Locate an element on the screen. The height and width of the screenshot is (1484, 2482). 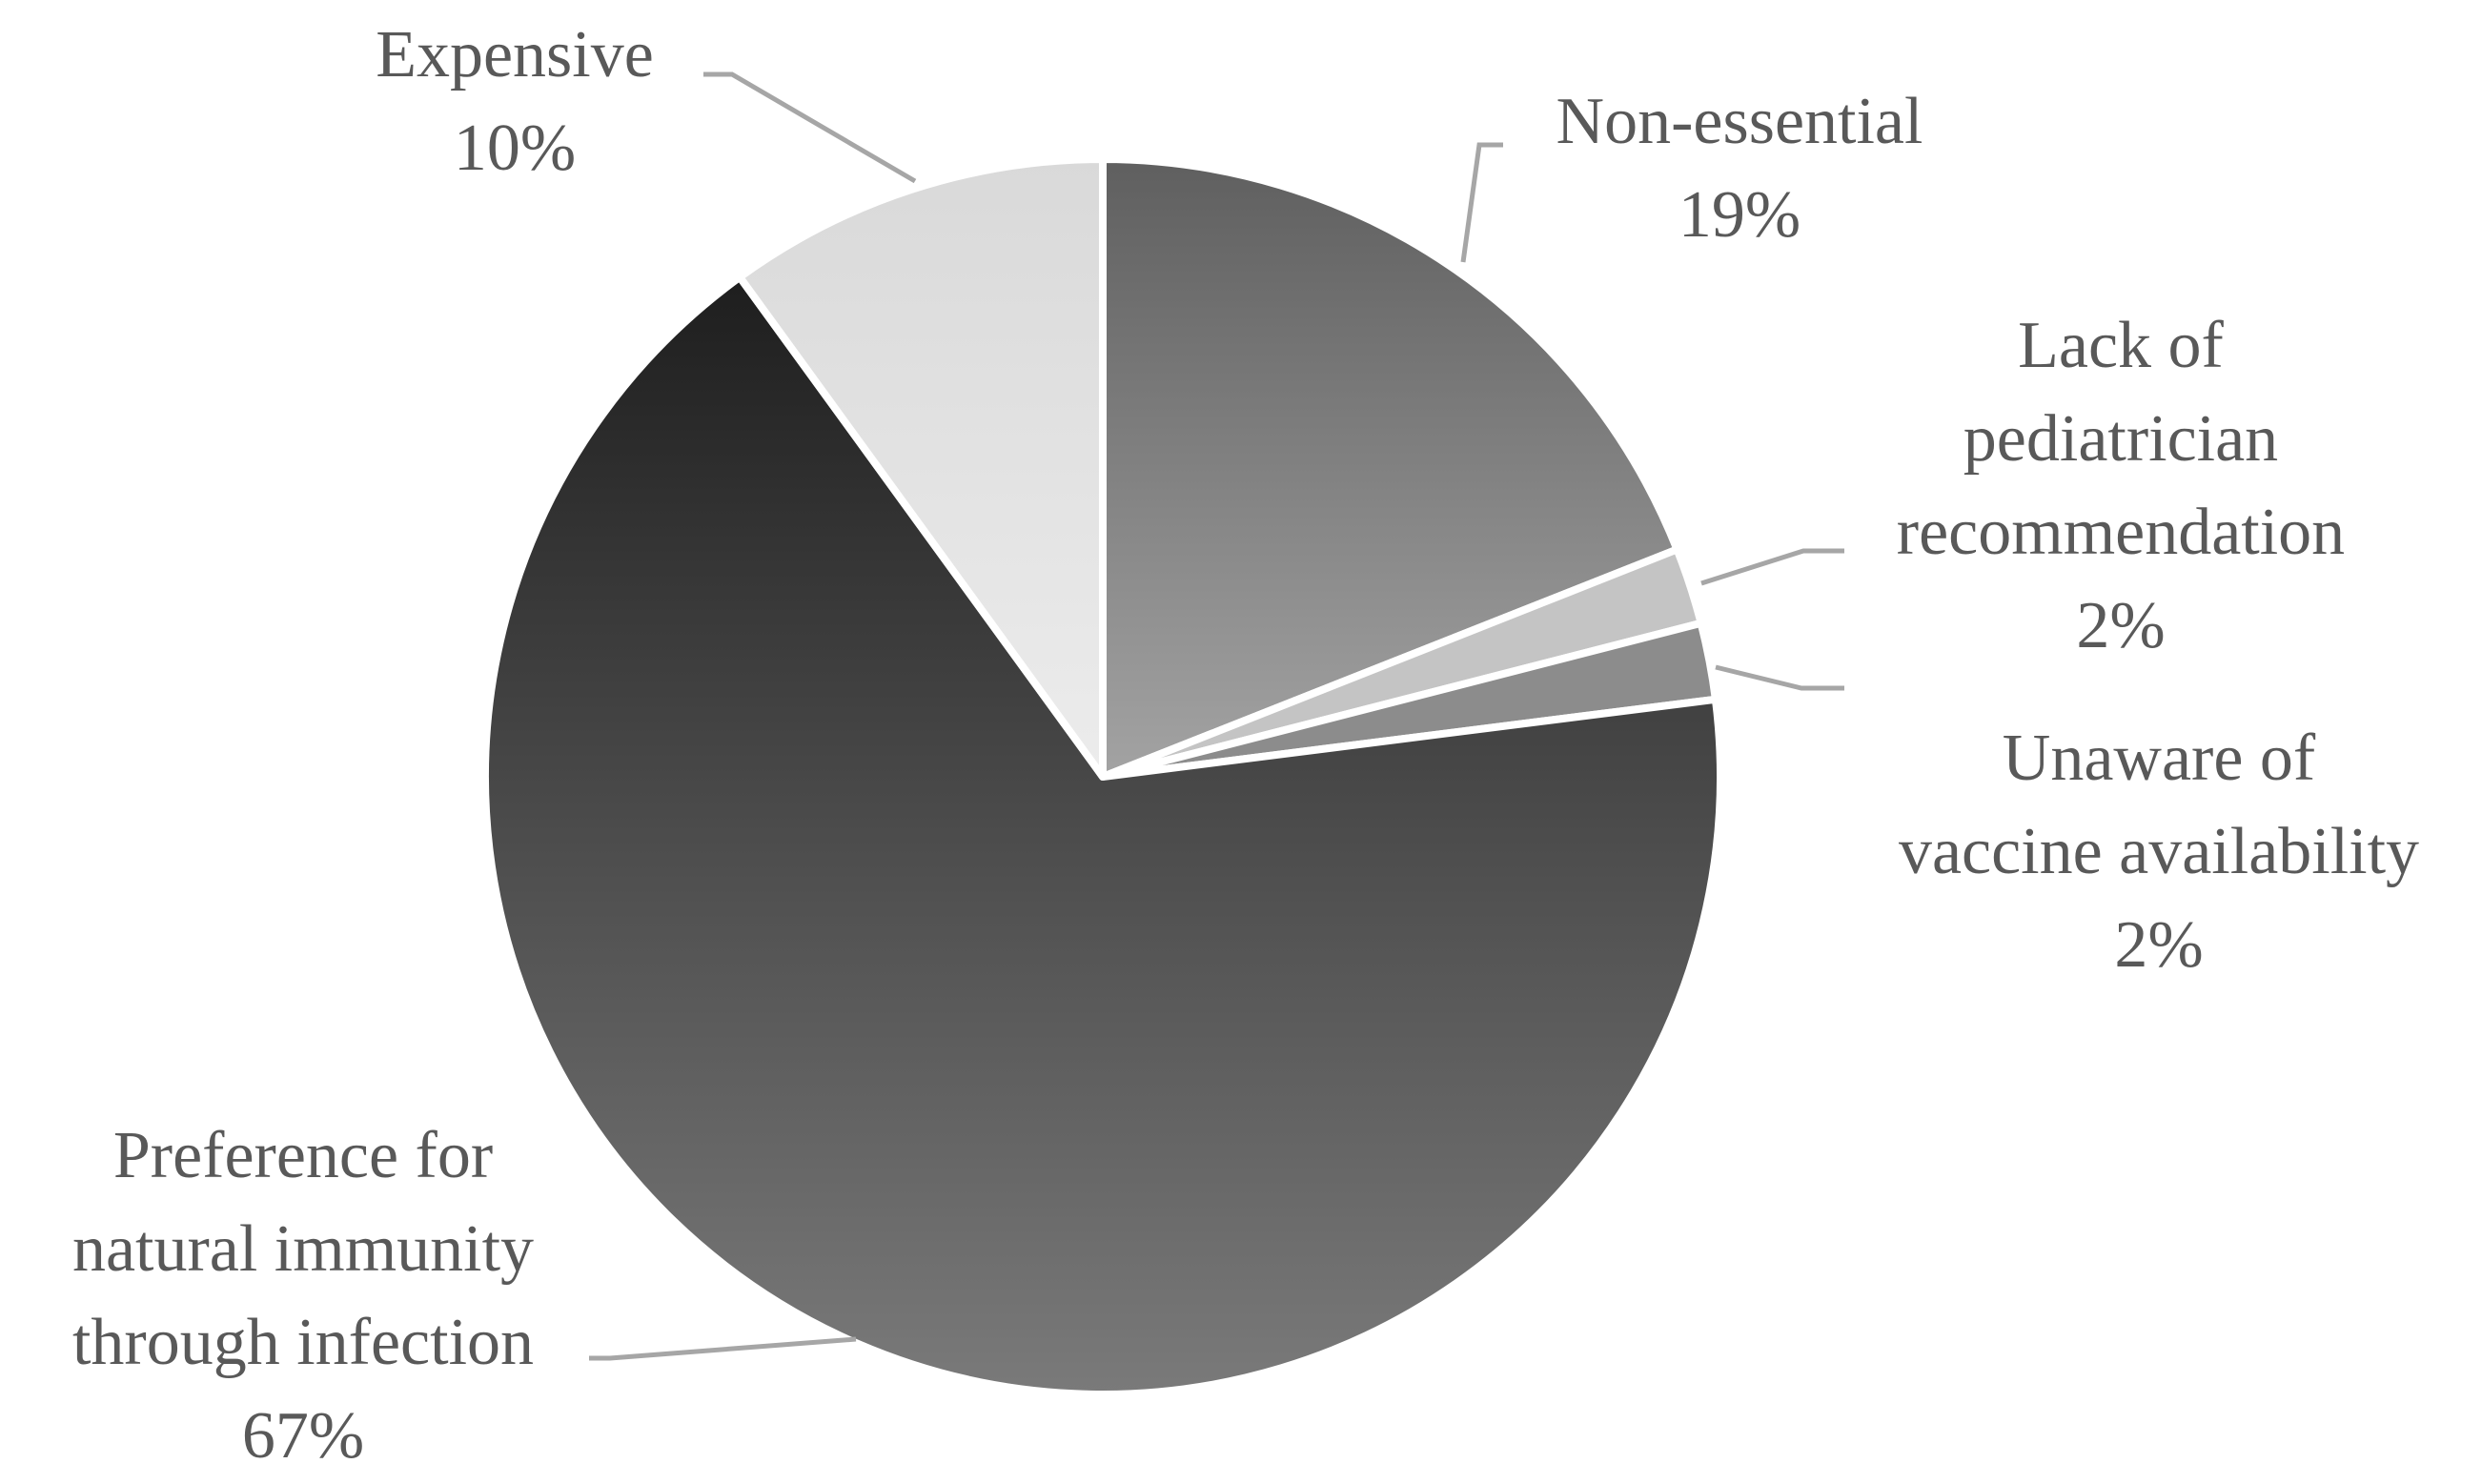
slice-category-label: recommendation is located at coordinates (2121, 532).